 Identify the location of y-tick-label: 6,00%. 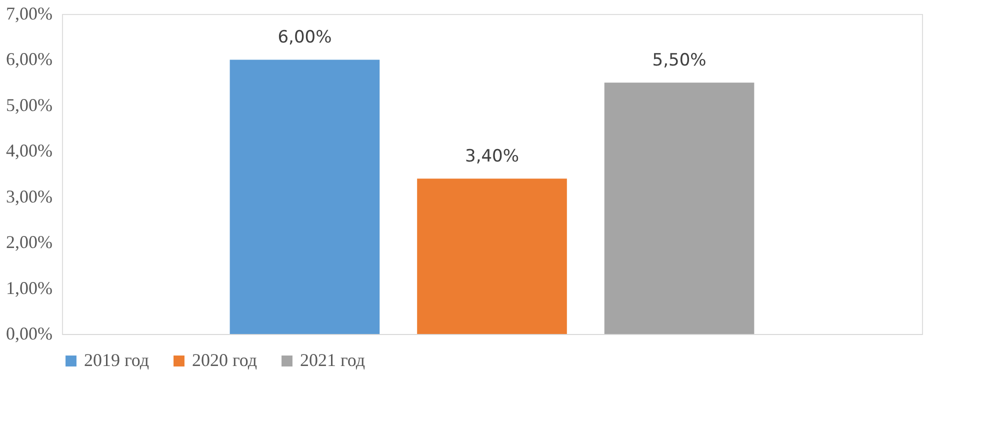
(29, 59).